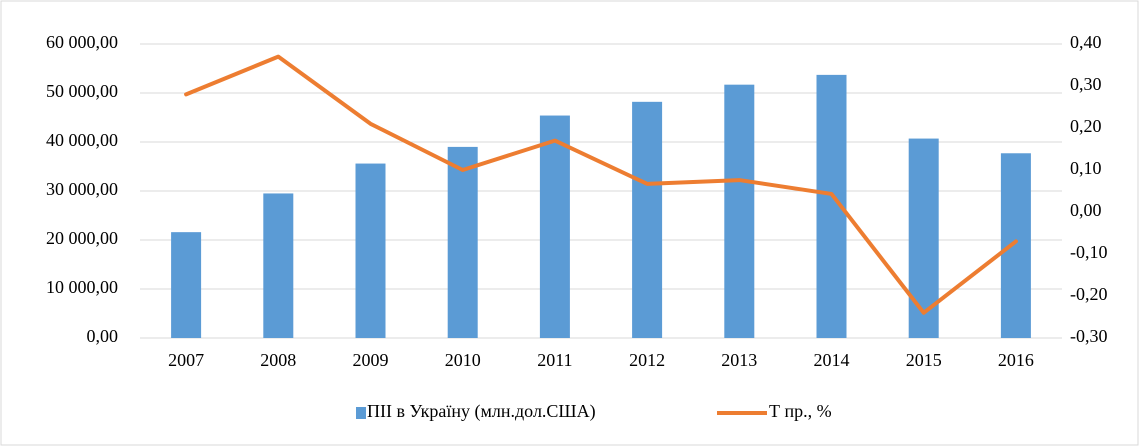 The height and width of the screenshot is (446, 1139). What do you see at coordinates (186, 360) in the screenshot?
I see `x-tick-label: 2007` at bounding box center [186, 360].